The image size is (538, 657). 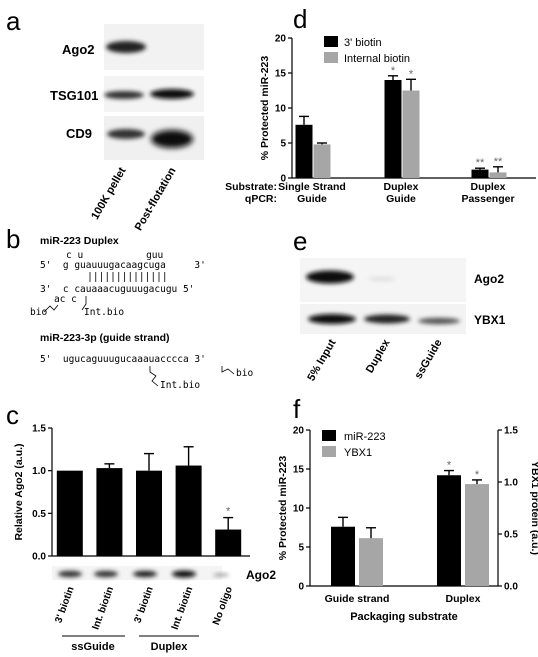 What do you see at coordinates (261, 199) in the screenshot?
I see `row-d-qpcr: qPCR:` at bounding box center [261, 199].